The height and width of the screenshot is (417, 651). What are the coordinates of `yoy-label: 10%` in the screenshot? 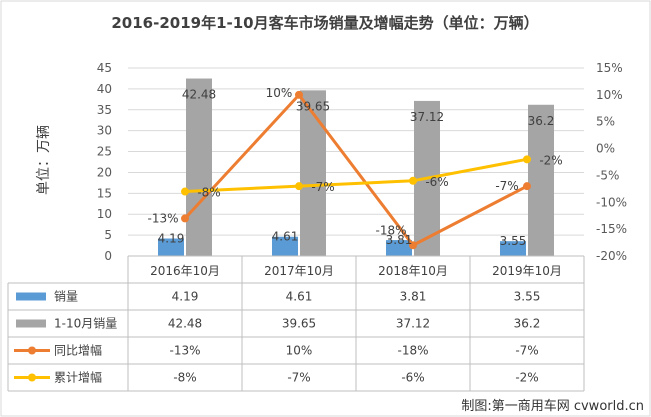 It's located at (279, 93).